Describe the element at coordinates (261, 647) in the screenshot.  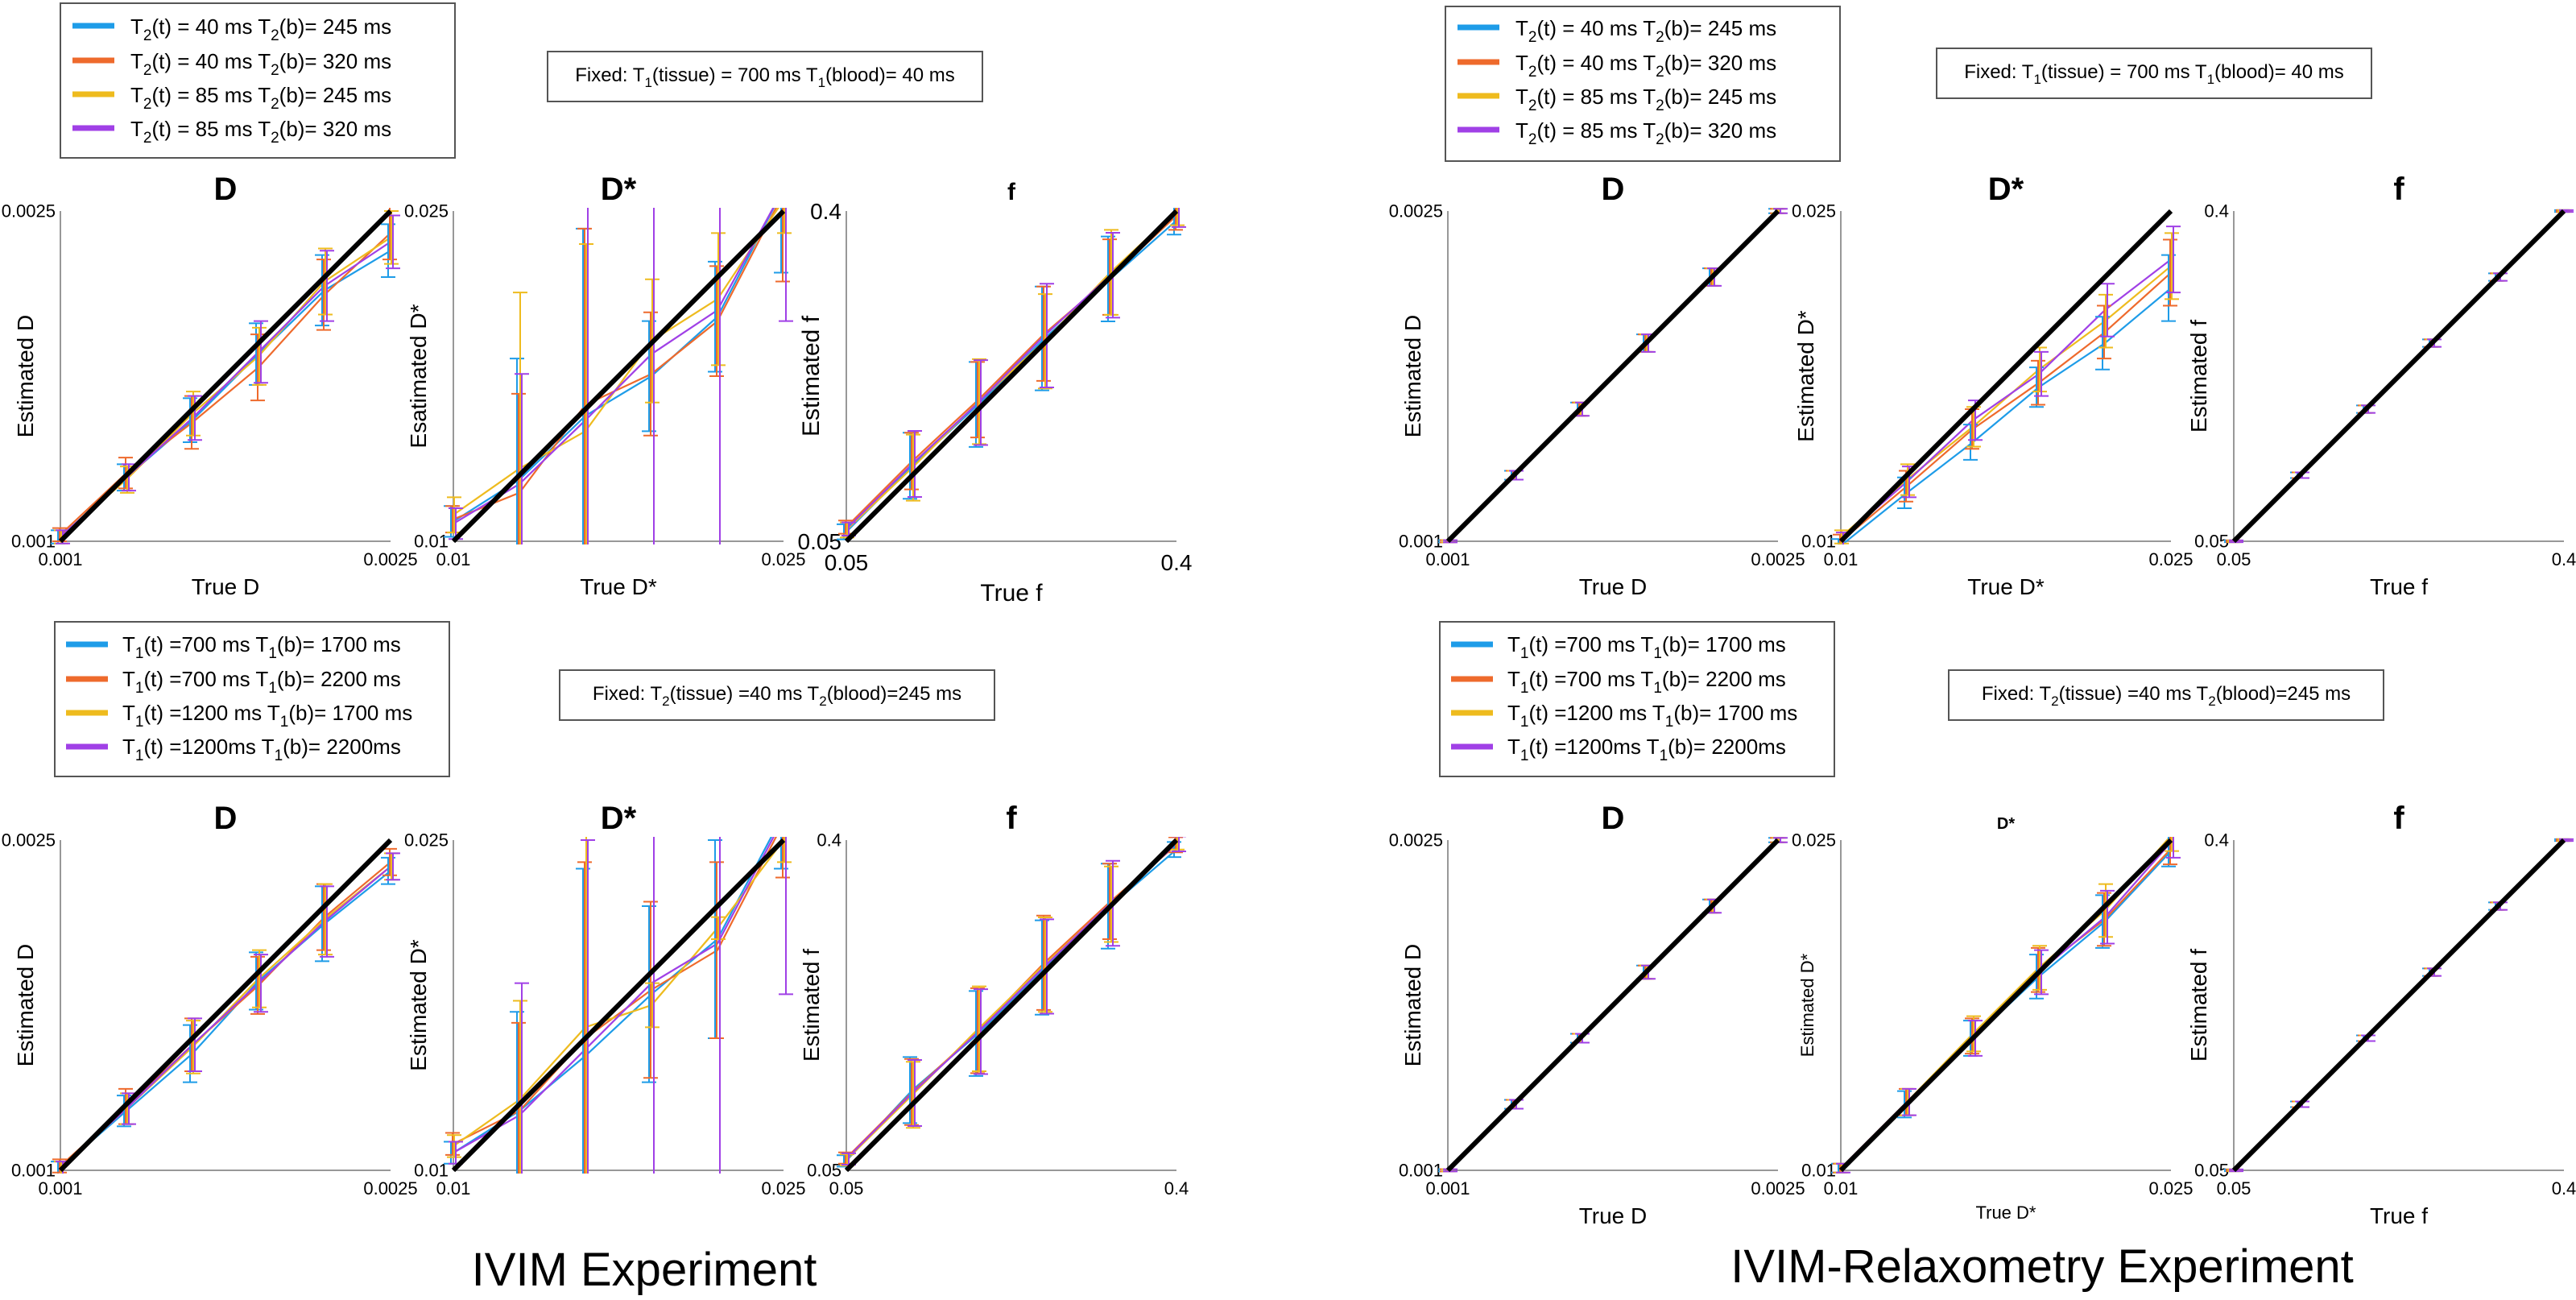
I see `legend-entry: T1(t) =700 ms T1(b)= 1700 ms` at that location.